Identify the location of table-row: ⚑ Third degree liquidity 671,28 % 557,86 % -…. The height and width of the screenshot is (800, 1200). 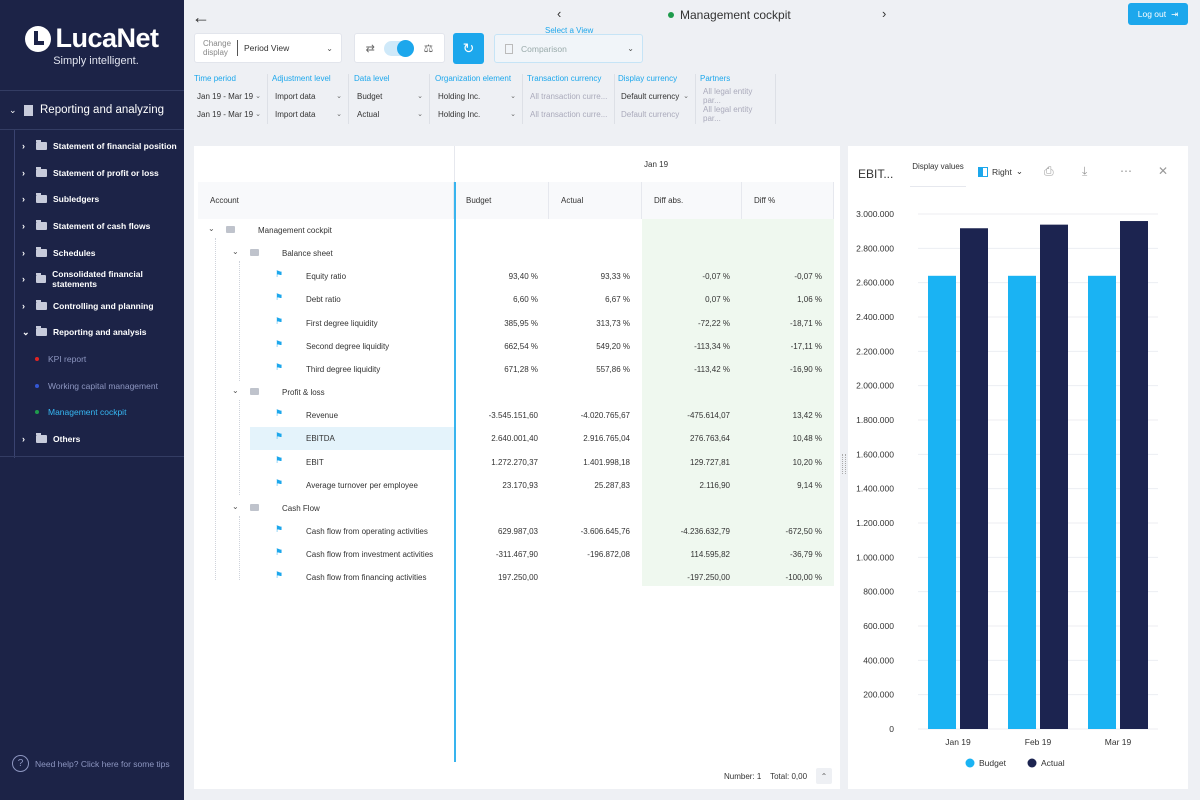
(514, 369).